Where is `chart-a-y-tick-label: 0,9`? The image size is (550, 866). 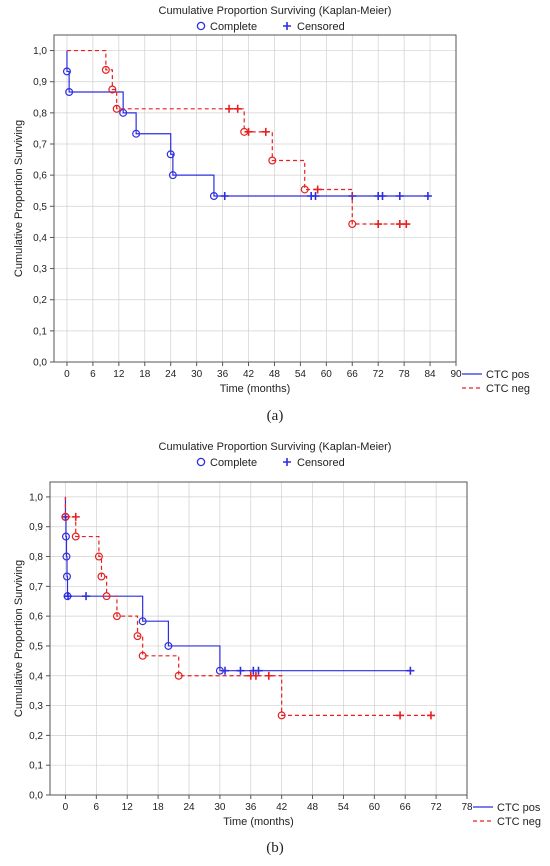 chart-a-y-tick-label: 0,9 is located at coordinates (40, 82).